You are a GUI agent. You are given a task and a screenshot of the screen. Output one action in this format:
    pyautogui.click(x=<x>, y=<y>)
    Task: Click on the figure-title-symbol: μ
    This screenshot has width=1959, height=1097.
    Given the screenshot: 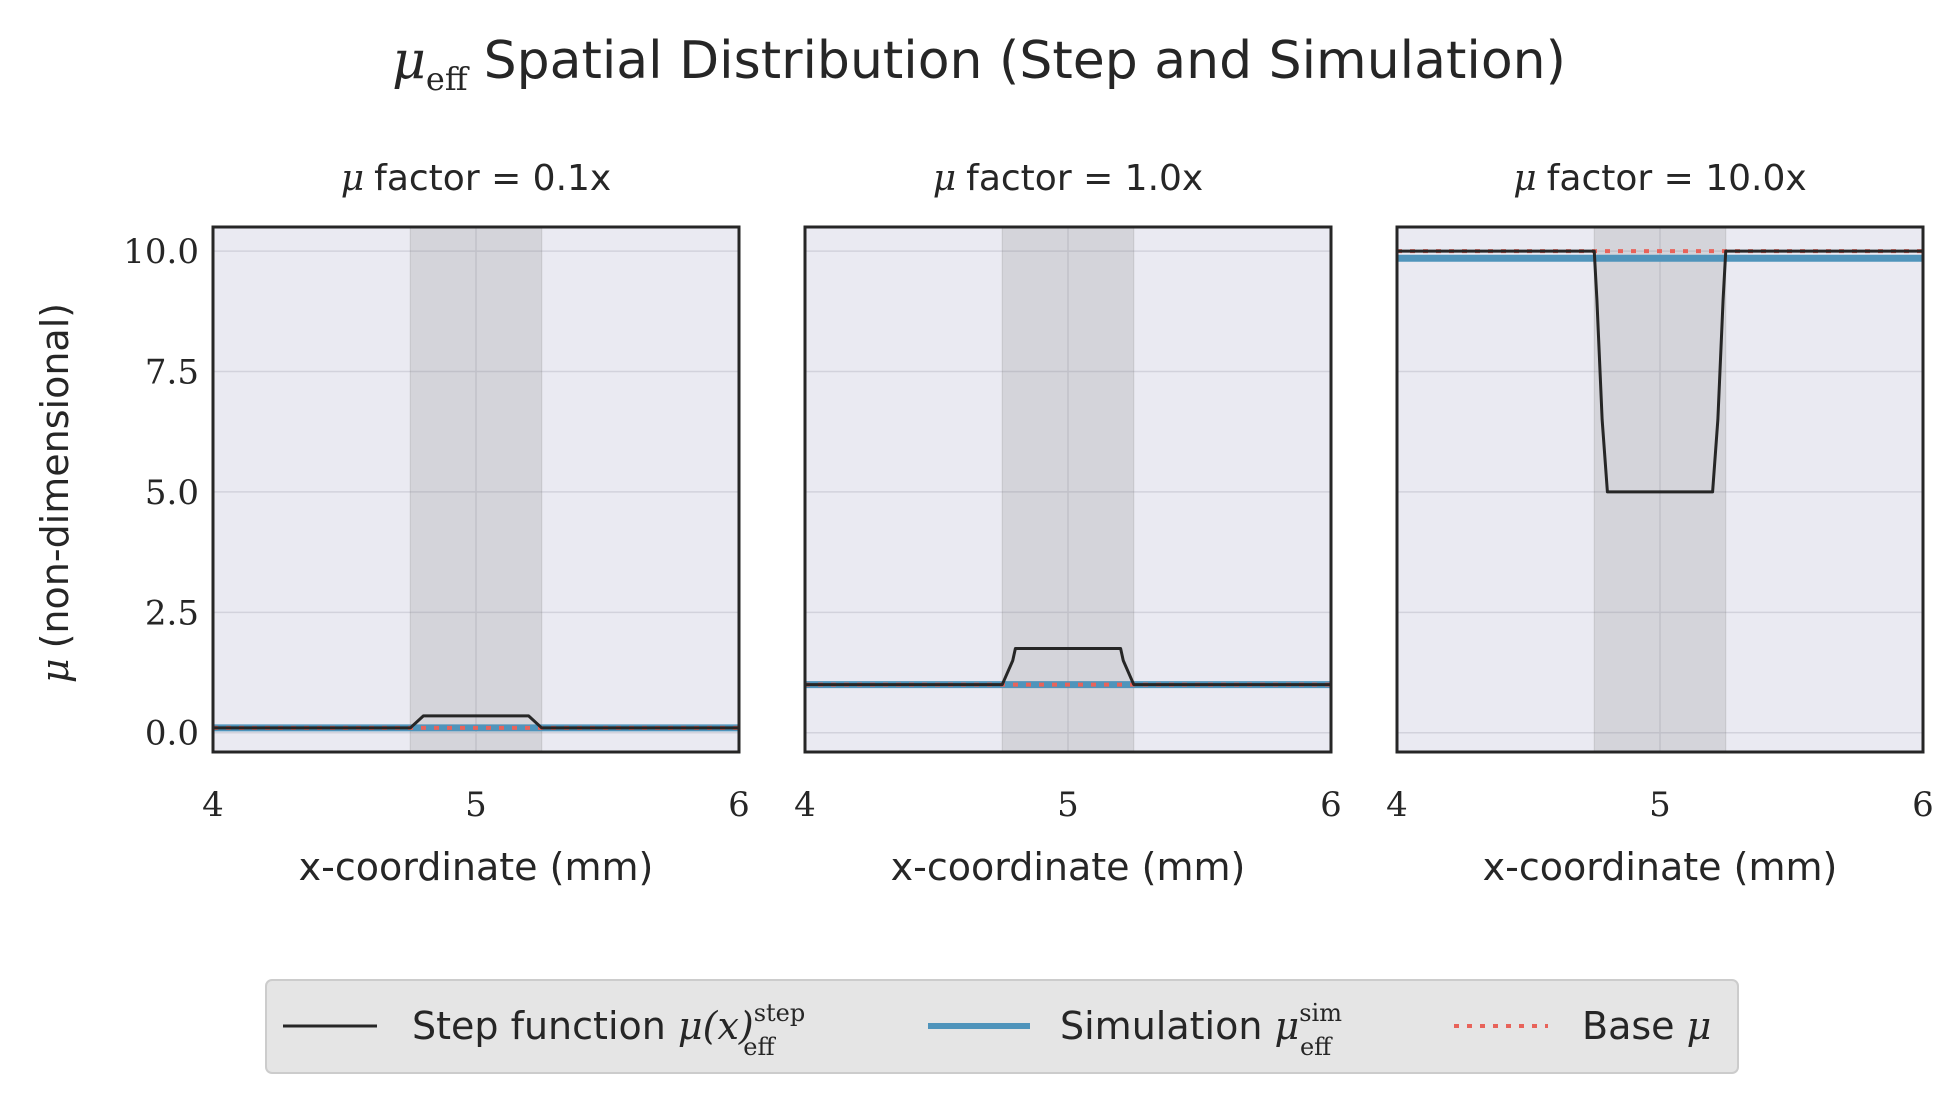 What is the action you would take?
    pyautogui.click(x=409, y=61)
    